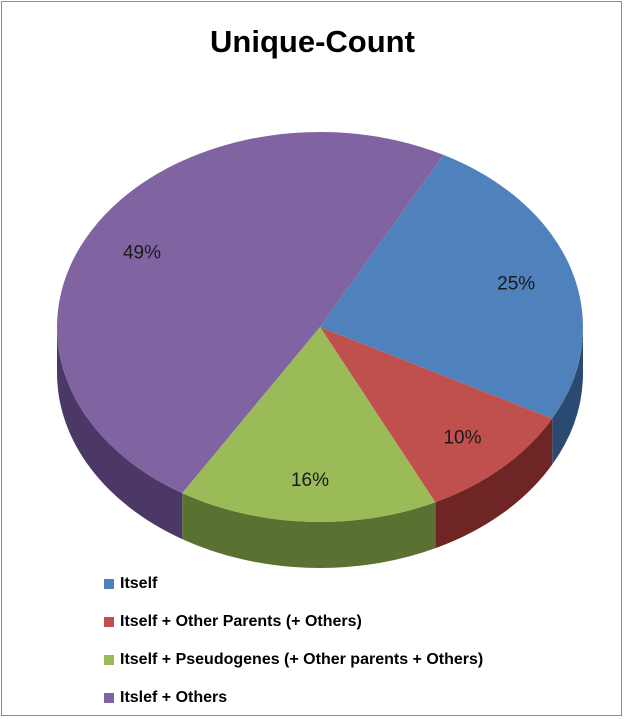 Image resolution: width=625 pixels, height=719 pixels. I want to click on data-label-1: 10%, so click(462, 437).